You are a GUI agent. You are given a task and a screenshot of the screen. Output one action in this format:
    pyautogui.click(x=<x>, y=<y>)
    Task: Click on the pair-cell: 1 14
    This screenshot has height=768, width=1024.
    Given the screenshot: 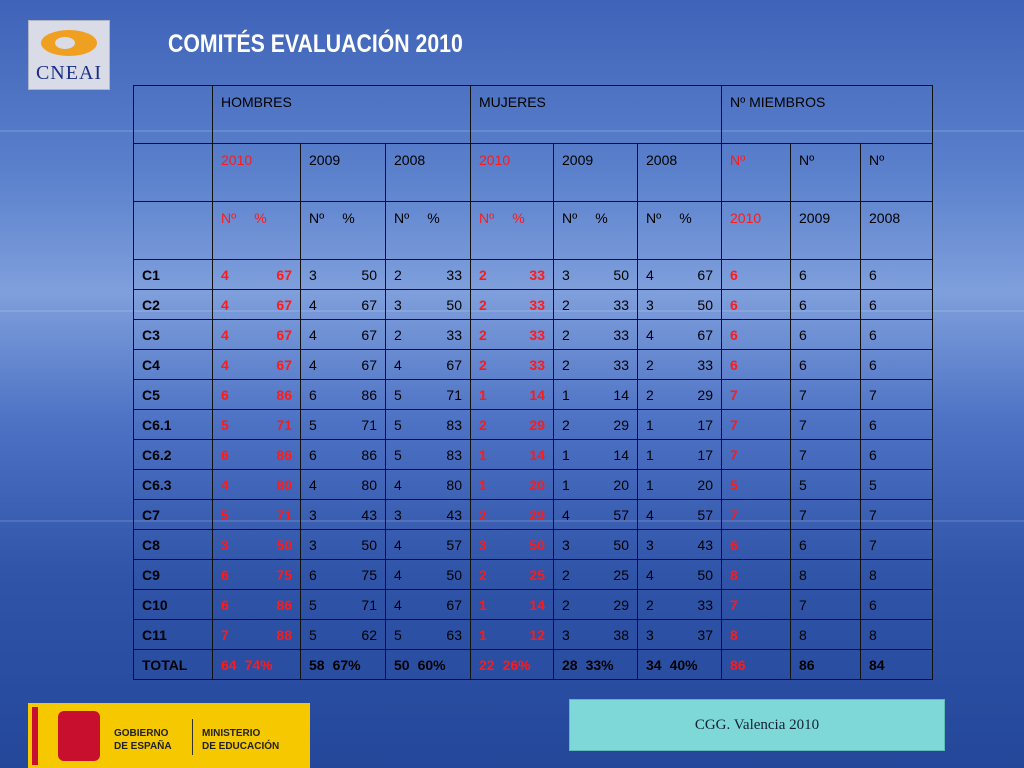 What is the action you would take?
    pyautogui.click(x=512, y=454)
    